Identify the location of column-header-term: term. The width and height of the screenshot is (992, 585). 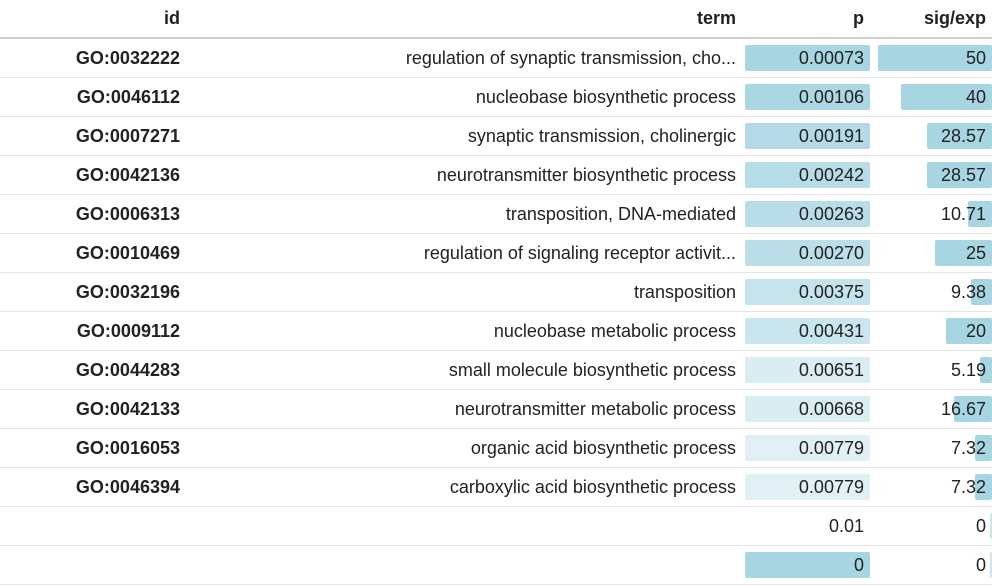
(716, 18).